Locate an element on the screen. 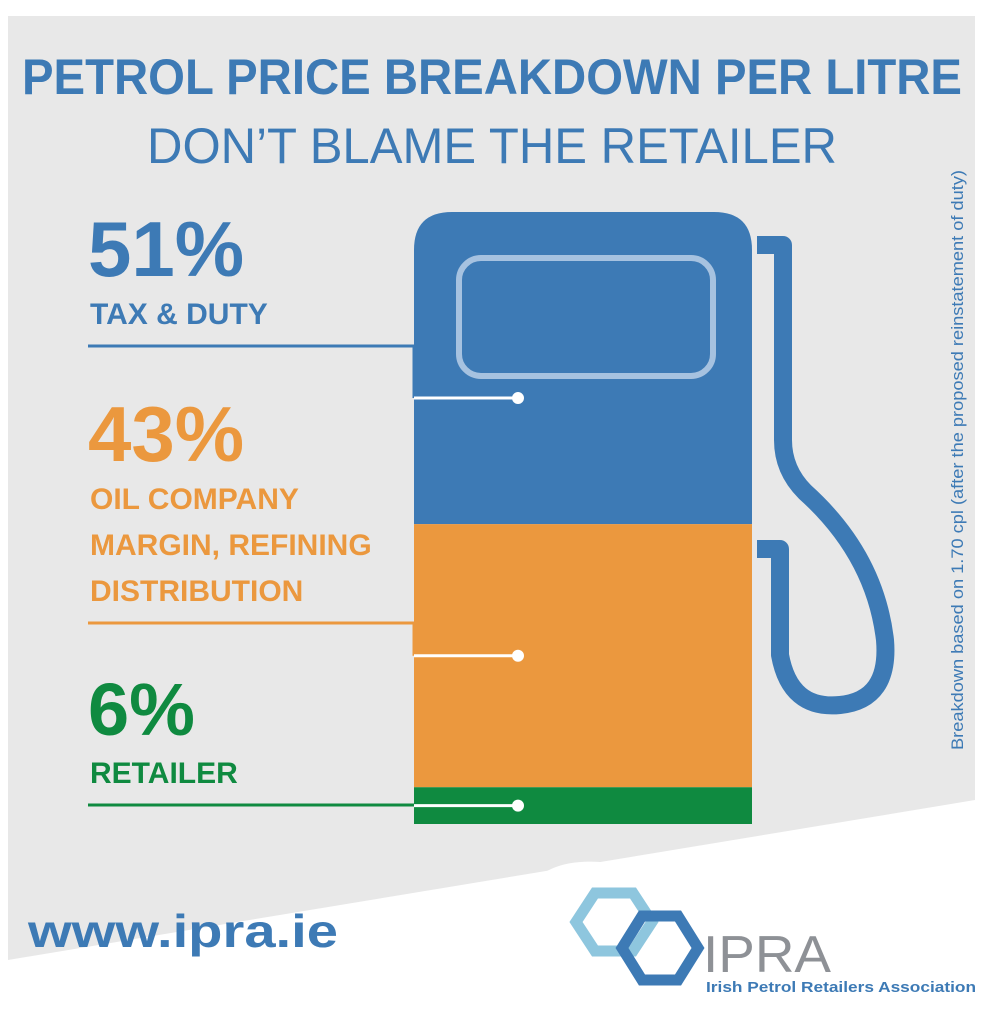  logo-full-name: Irish Petrol Retailers Association is located at coordinates (841, 987).